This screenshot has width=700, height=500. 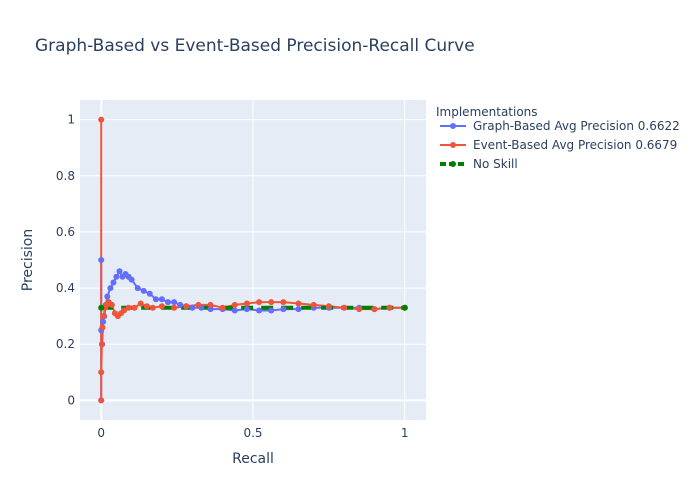 I want to click on legend-label: Graph-Based Avg Precision 0.6622, so click(x=576, y=126).